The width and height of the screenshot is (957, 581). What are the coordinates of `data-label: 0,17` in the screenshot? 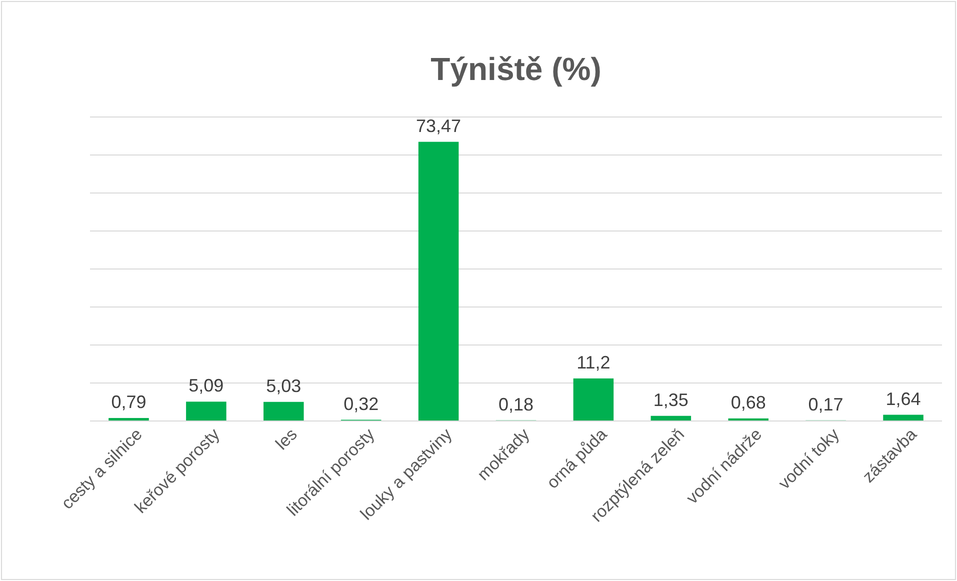 It's located at (826, 404).